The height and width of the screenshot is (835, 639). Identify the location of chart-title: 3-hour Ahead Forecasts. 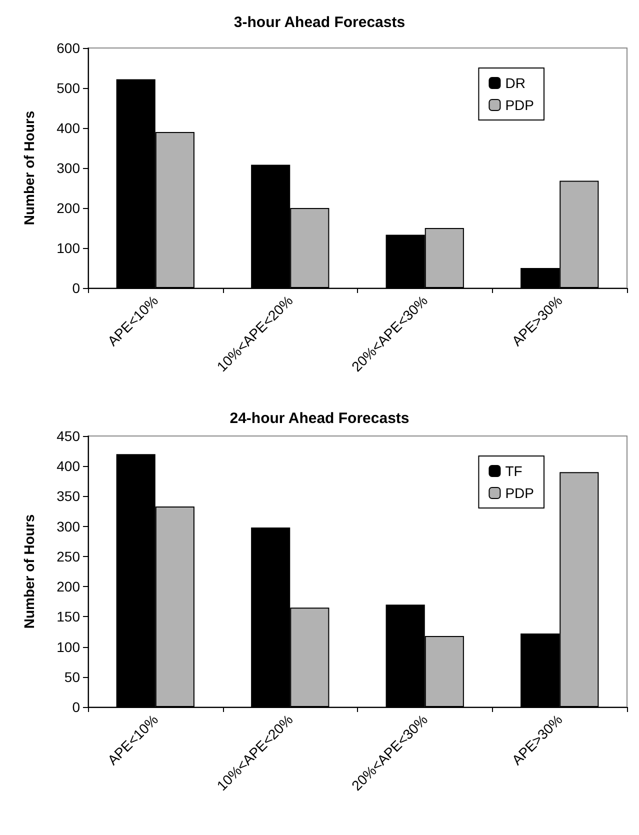
(320, 22).